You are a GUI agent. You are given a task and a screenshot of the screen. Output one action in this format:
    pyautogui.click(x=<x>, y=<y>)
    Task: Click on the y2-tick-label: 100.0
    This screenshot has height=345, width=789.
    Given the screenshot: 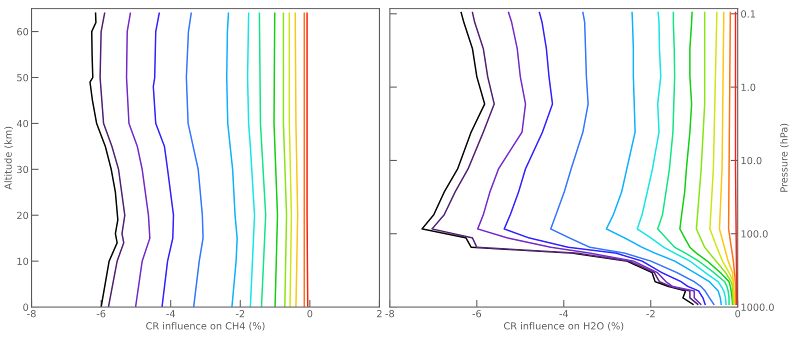 What is the action you would take?
    pyautogui.click(x=755, y=234)
    